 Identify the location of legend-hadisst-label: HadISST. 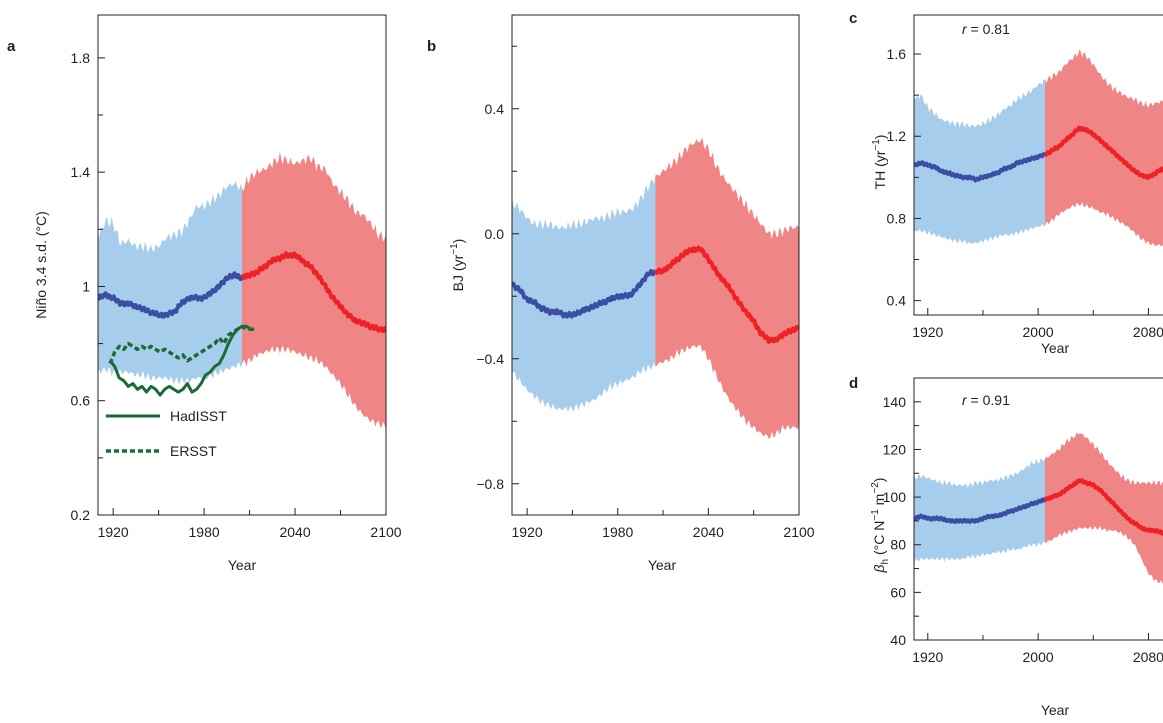
(198, 416).